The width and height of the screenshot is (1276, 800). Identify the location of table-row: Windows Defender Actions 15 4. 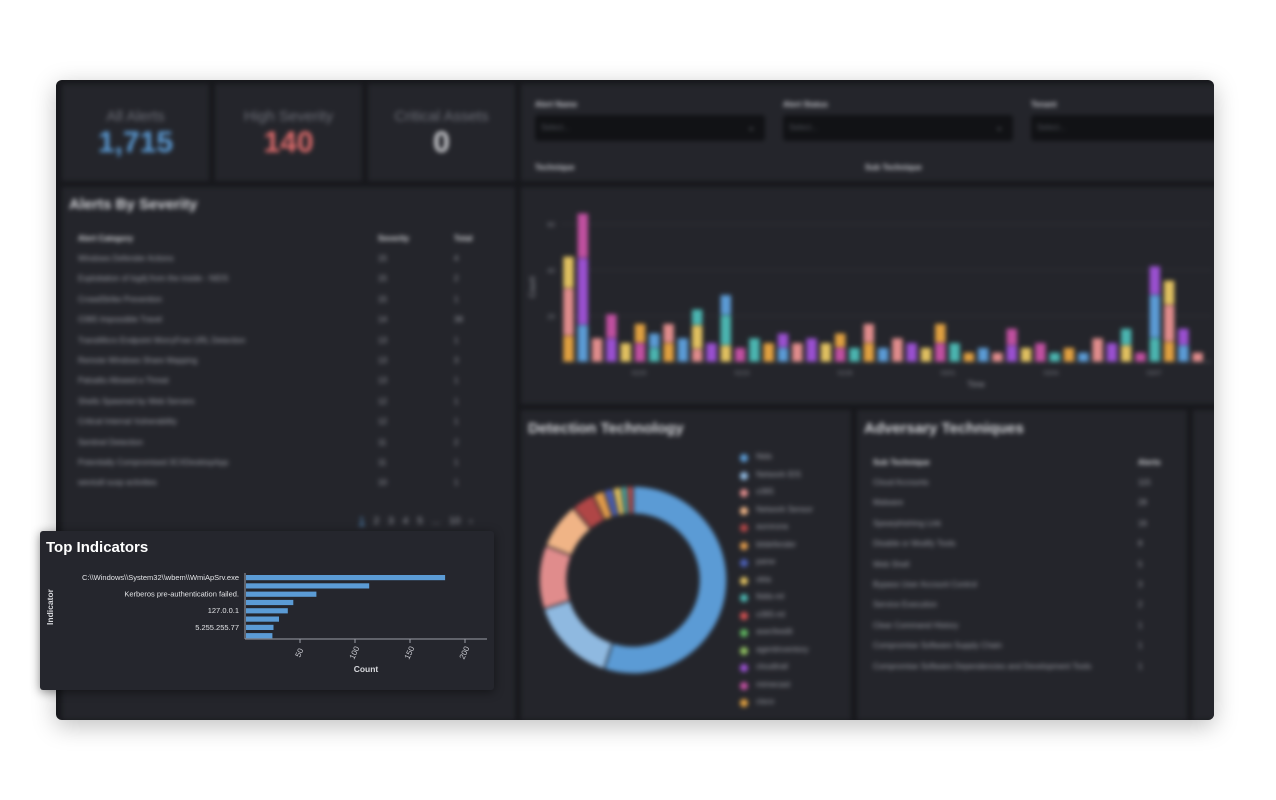
(288, 260).